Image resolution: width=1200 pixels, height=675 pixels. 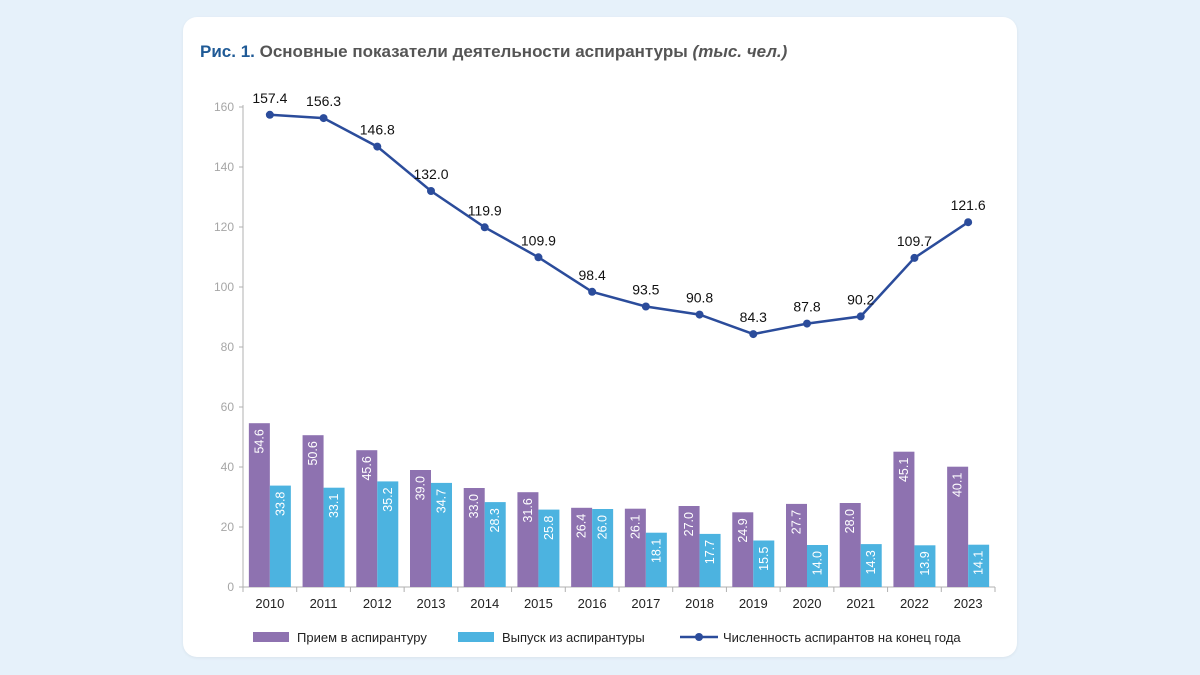 I want to click on enrollment-point-label: 119.9, so click(x=485, y=210).